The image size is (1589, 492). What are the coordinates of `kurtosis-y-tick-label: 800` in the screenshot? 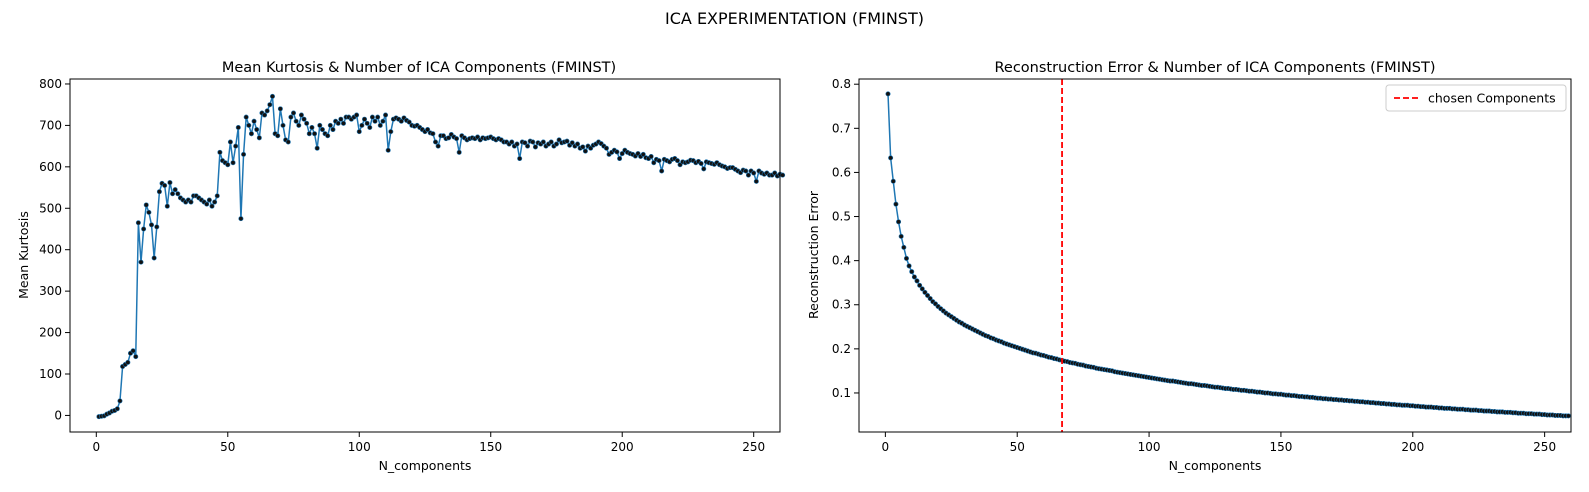 It's located at (50, 84).